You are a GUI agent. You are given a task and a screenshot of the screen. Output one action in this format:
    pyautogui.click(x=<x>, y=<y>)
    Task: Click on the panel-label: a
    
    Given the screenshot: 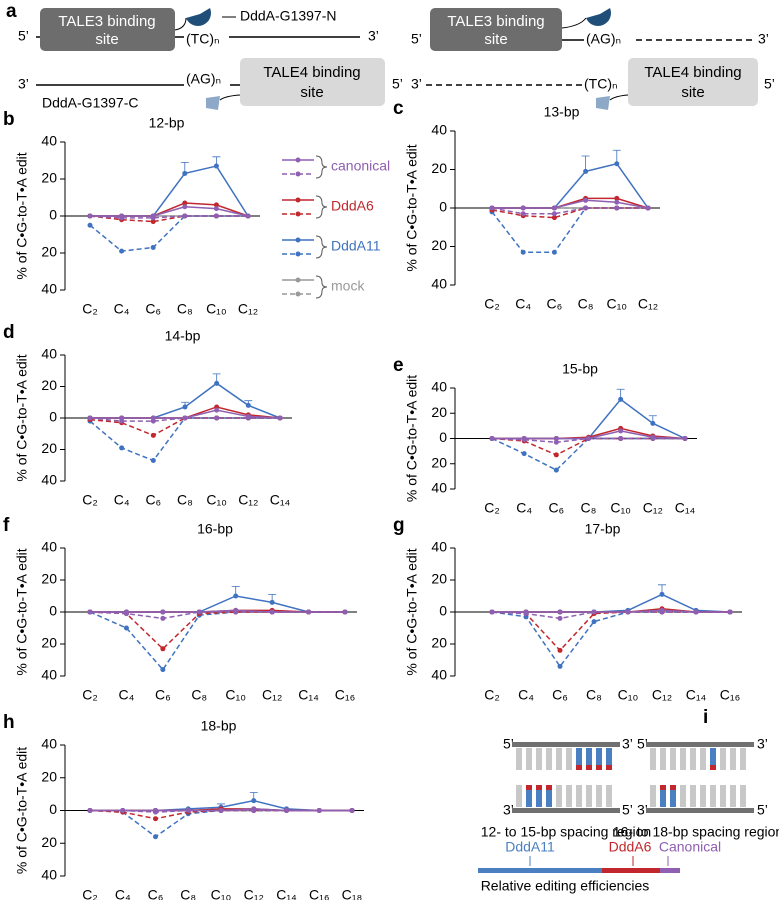 What is the action you would take?
    pyautogui.click(x=11, y=11)
    